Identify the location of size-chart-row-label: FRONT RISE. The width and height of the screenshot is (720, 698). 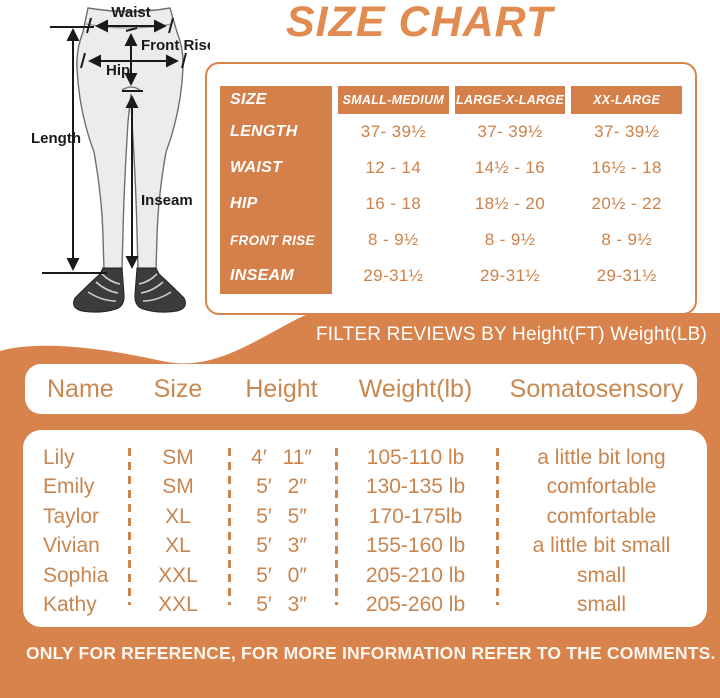
(276, 240).